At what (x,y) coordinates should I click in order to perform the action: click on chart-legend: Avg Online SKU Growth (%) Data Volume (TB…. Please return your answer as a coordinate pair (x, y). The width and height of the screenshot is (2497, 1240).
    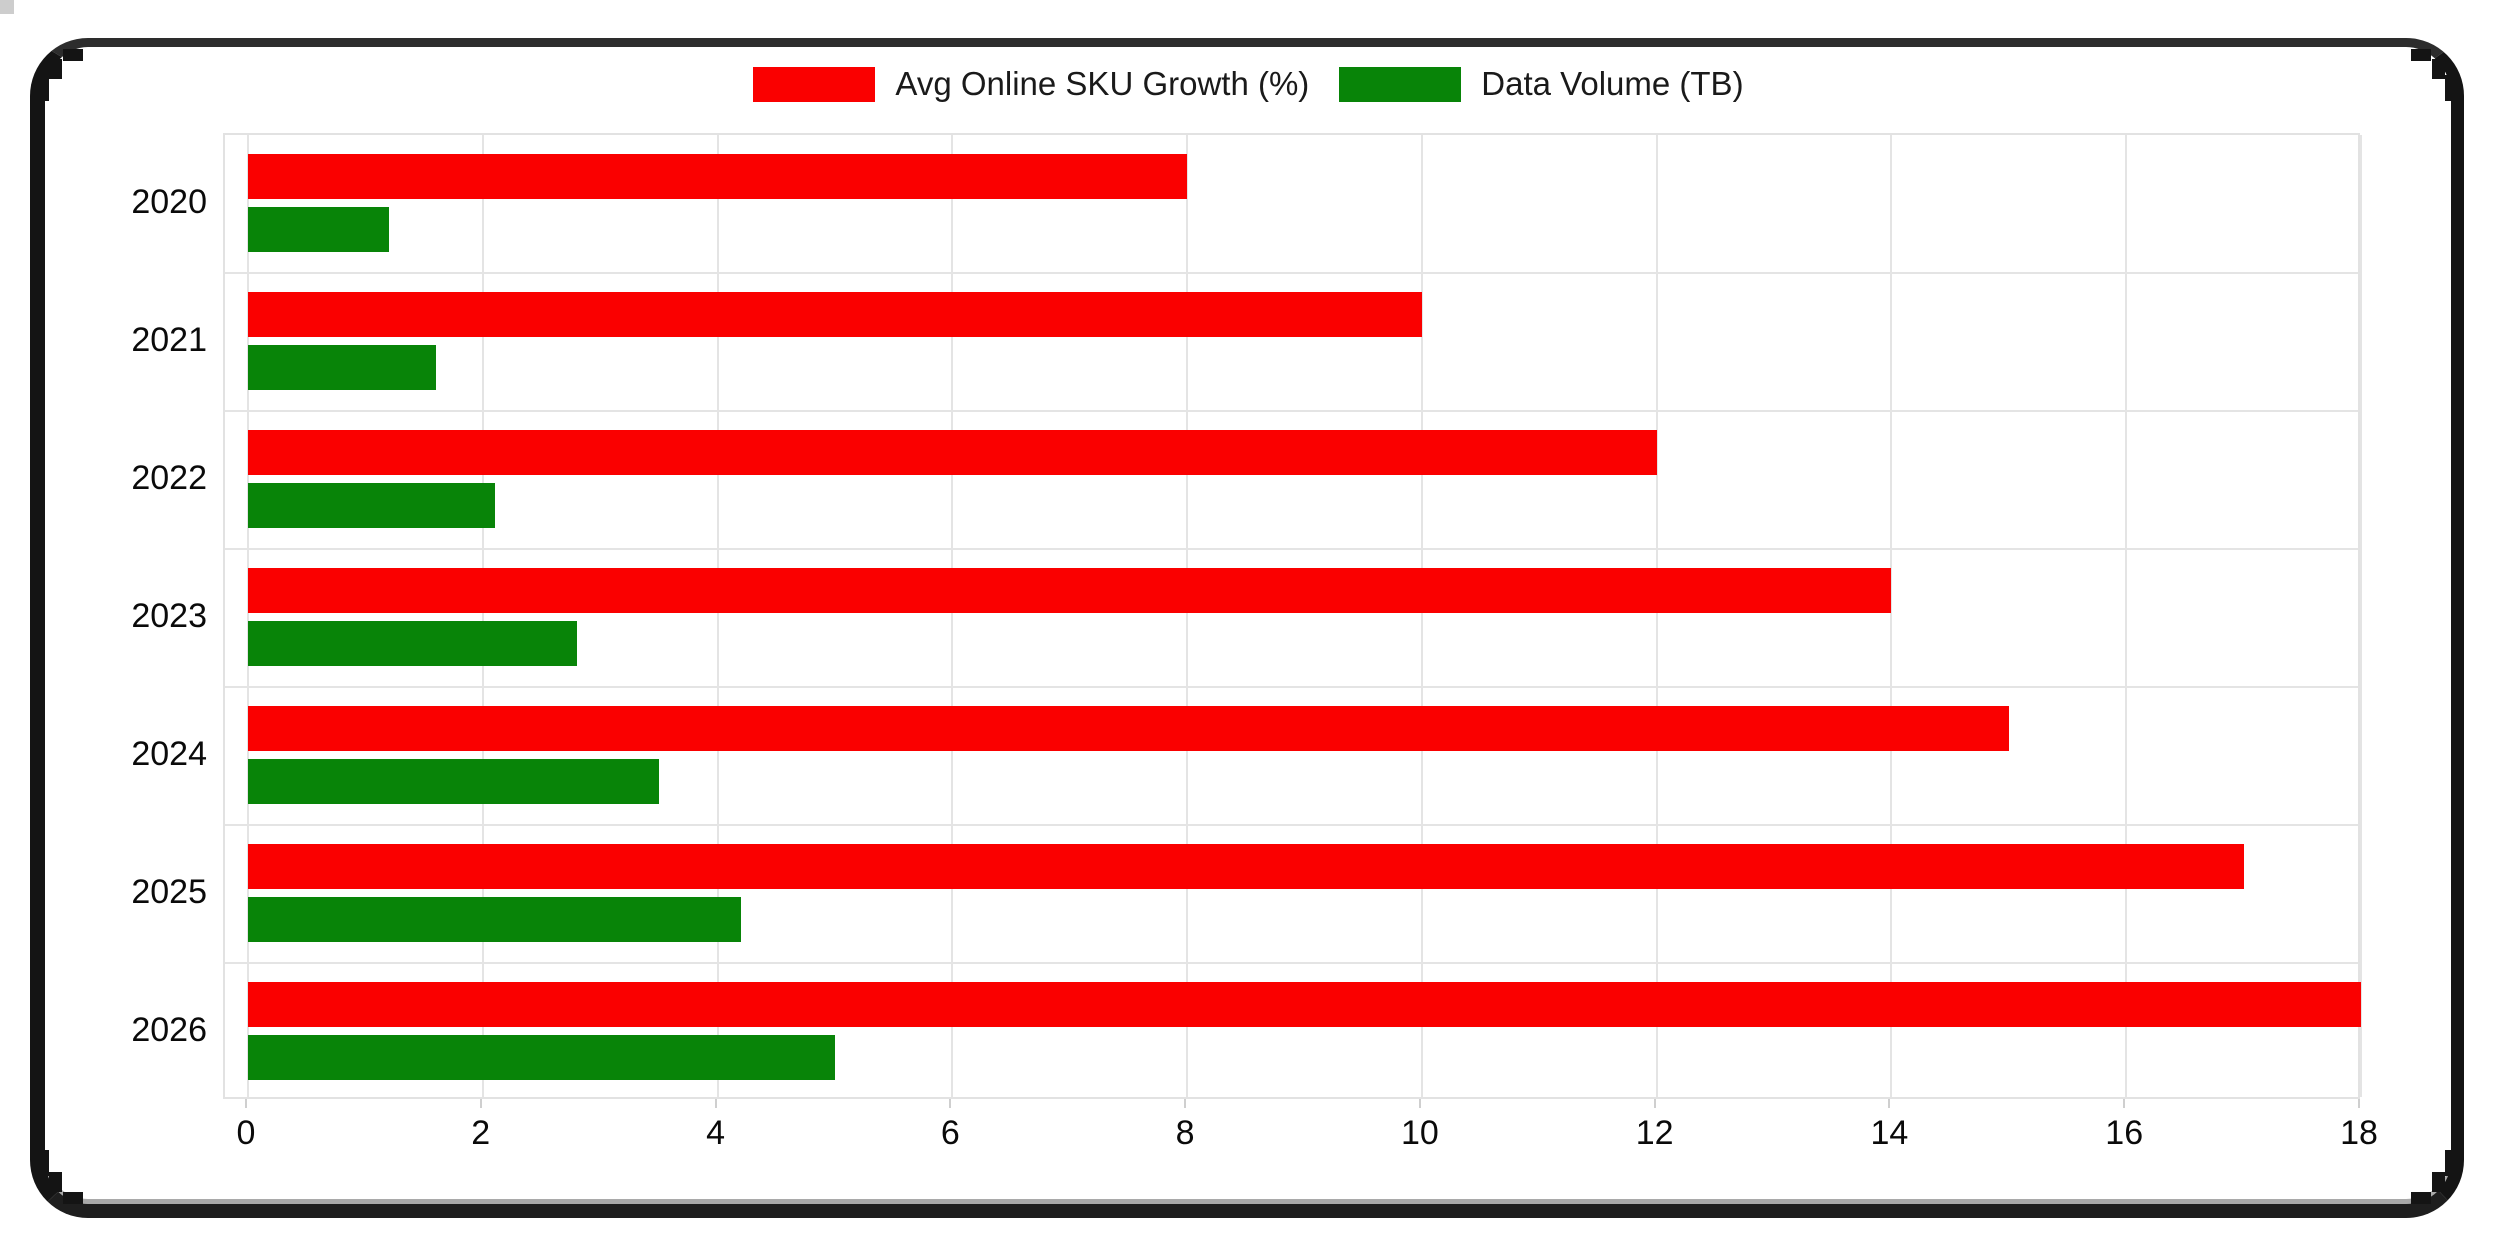
    Looking at the image, I should click on (1248, 84).